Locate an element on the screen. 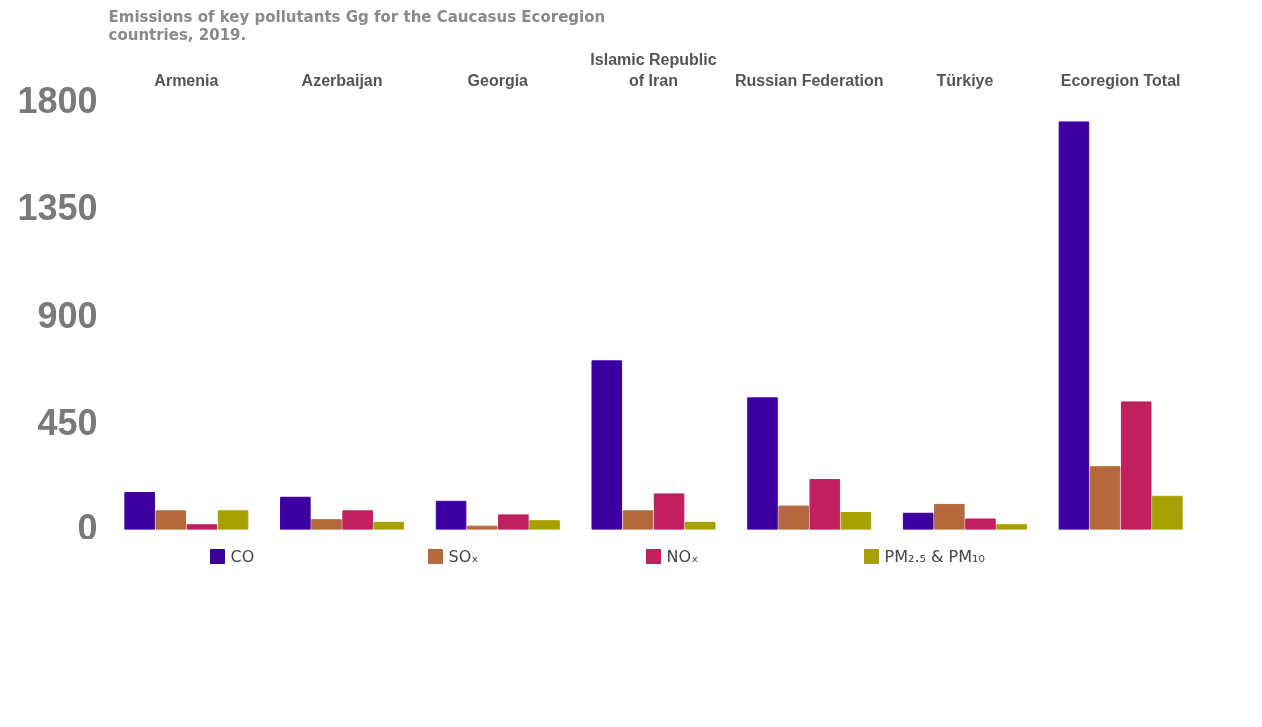 This screenshot has width=1262, height=727. legend-label: NOₓ is located at coordinates (682, 556).